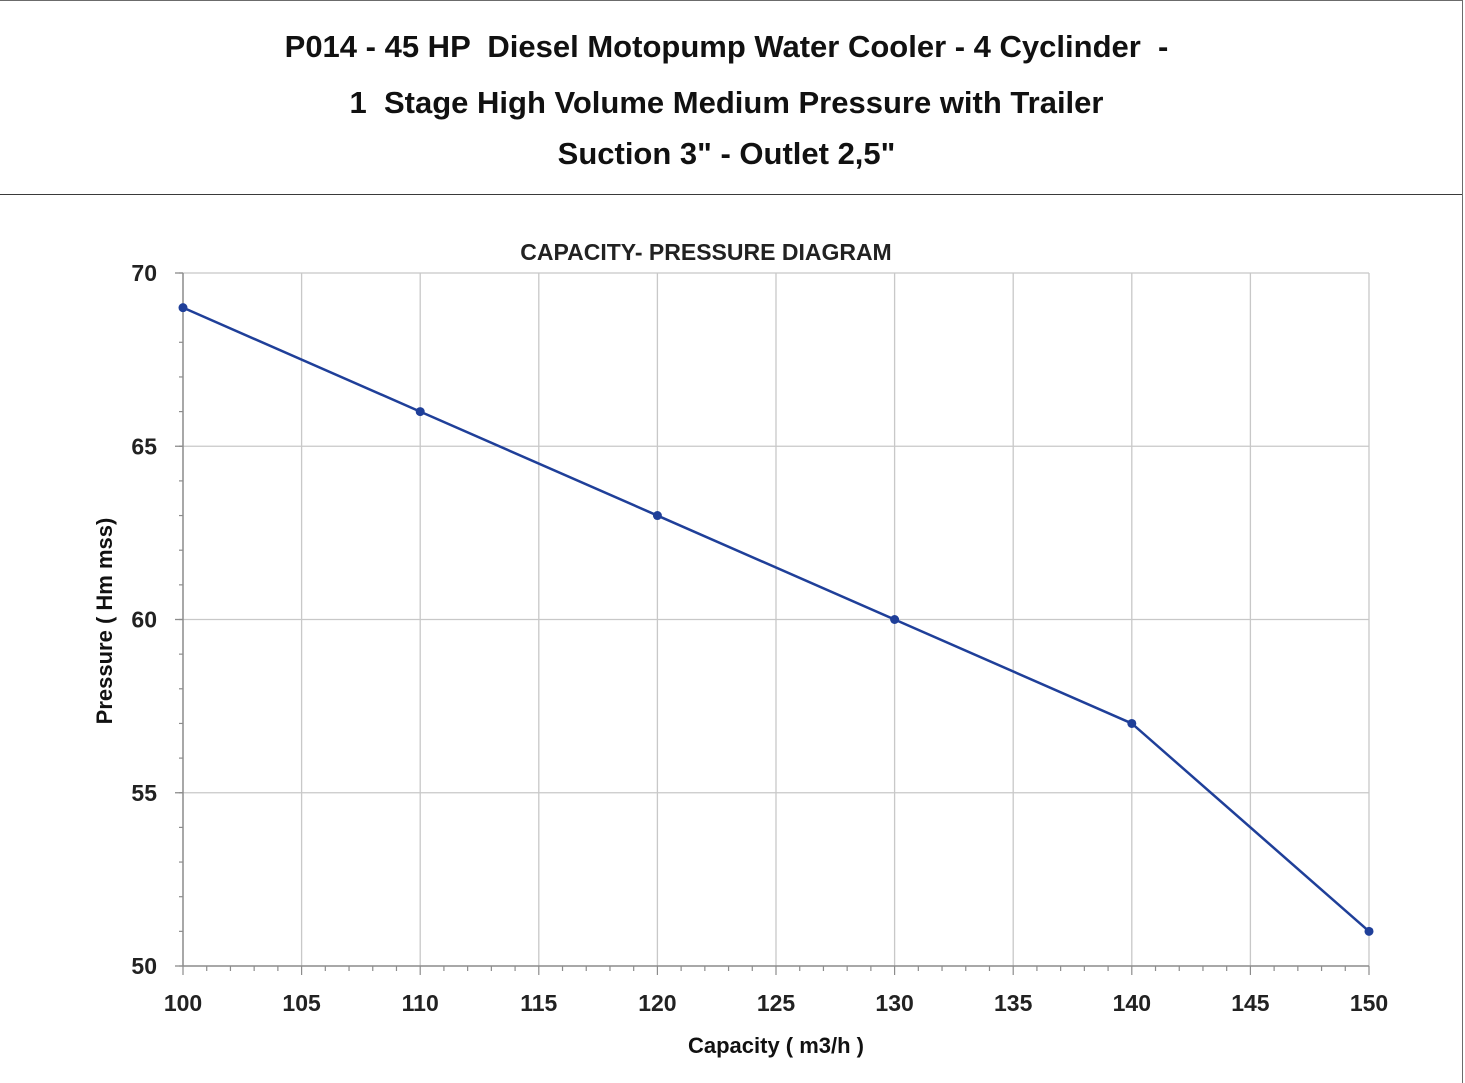 This screenshot has height=1083, width=1465. Describe the element at coordinates (705, 252) in the screenshot. I see `chart-title: CAPACITY- PRESSURE DIAGRAM` at that location.